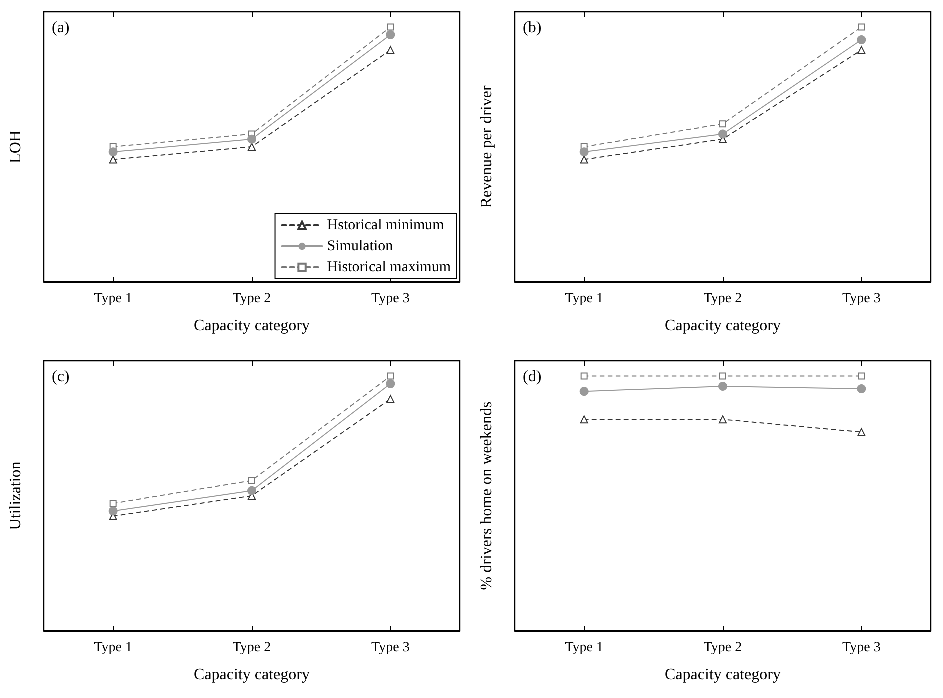 Image resolution: width=943 pixels, height=698 pixels. I want to click on y-axis-title: Utilization, so click(16, 496).